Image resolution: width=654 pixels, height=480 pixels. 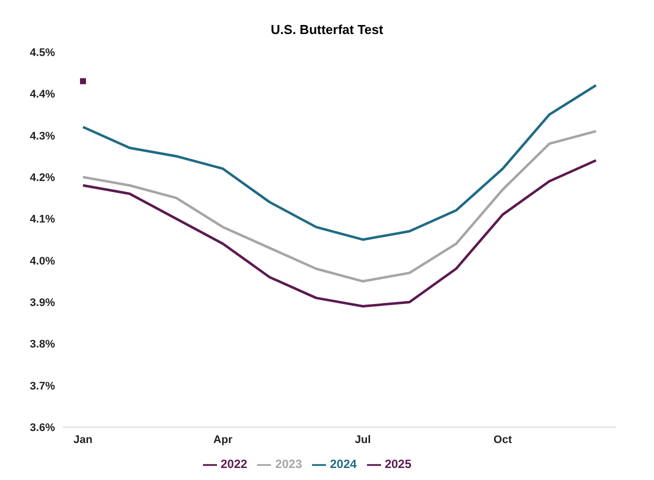 What do you see at coordinates (43, 220) in the screenshot?
I see `y-tick-label: 4.1%` at bounding box center [43, 220].